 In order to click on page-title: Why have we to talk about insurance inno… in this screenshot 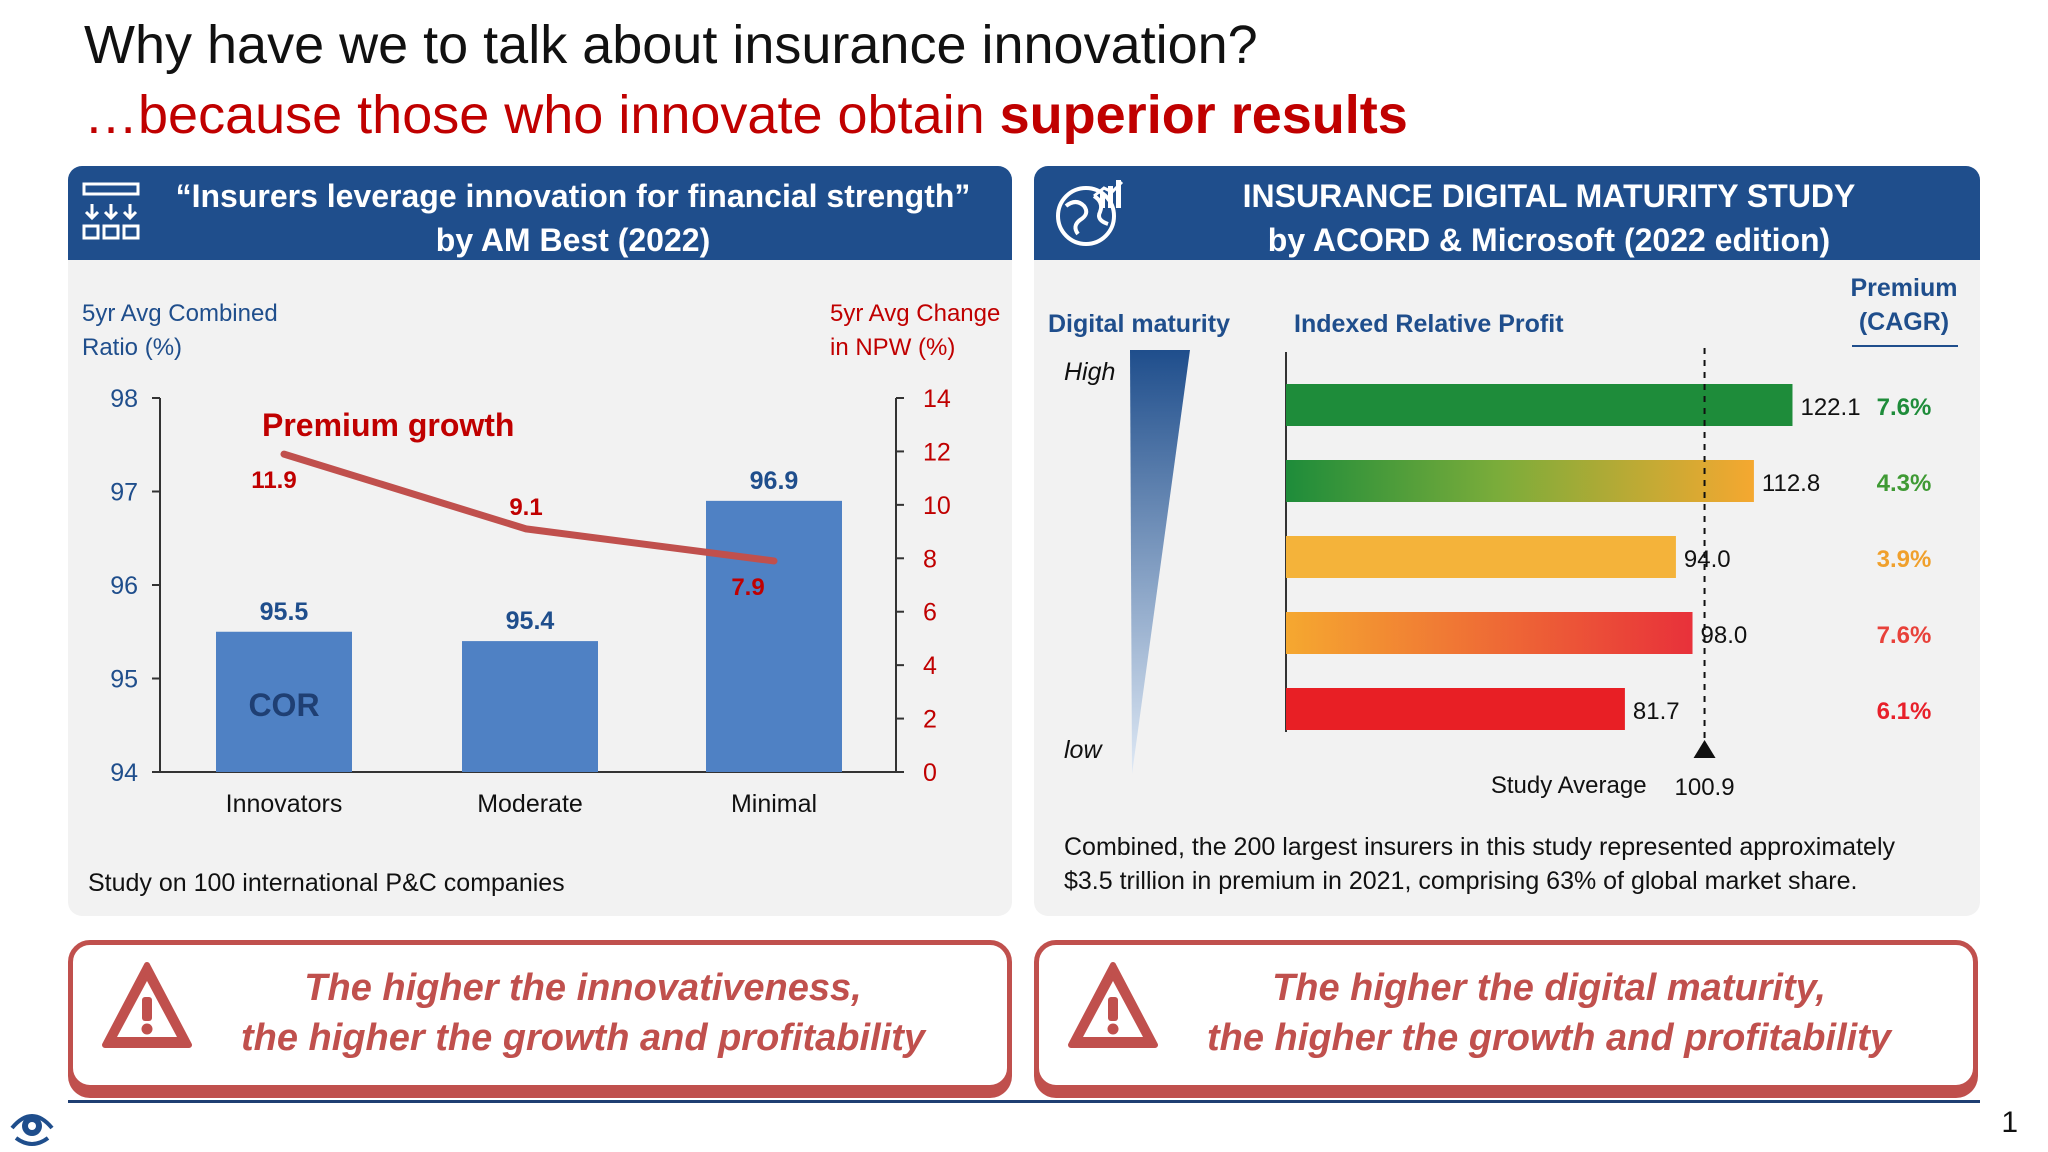, I will do `click(671, 45)`.